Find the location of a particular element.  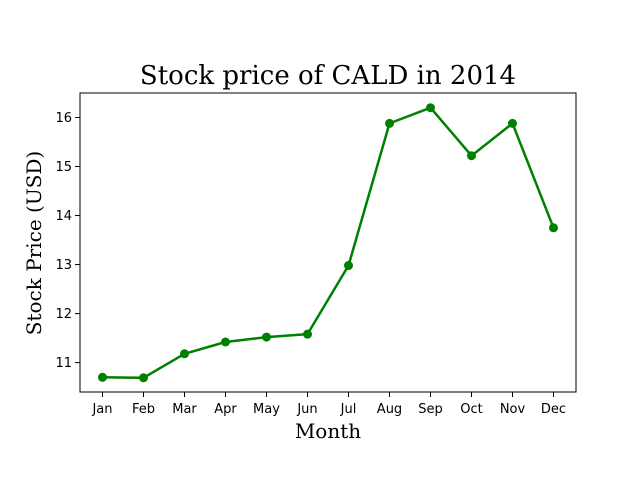

x-tick-label: Sep is located at coordinates (430, 409).